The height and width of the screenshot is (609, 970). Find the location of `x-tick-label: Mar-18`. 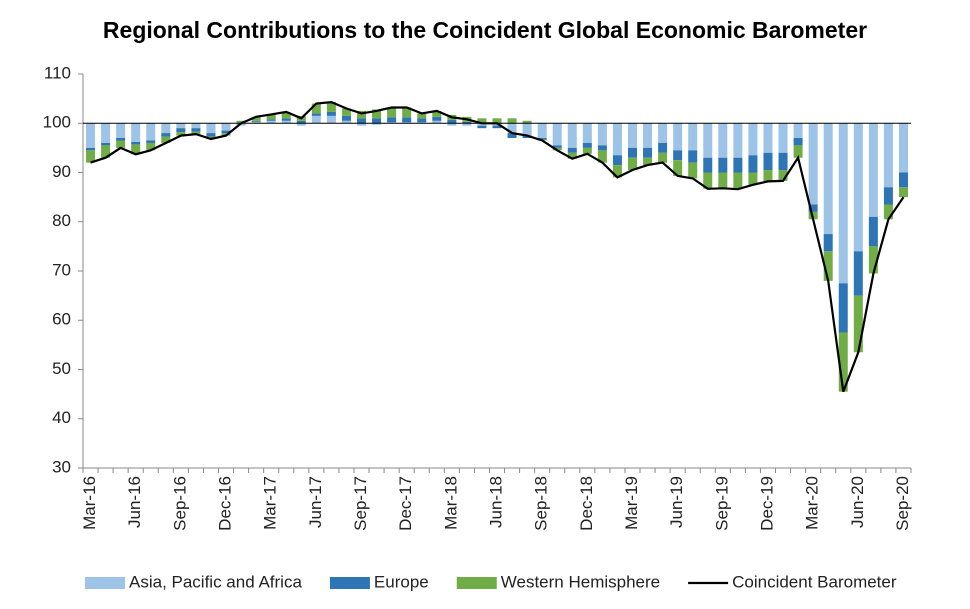

x-tick-label: Mar-18 is located at coordinates (450, 503).